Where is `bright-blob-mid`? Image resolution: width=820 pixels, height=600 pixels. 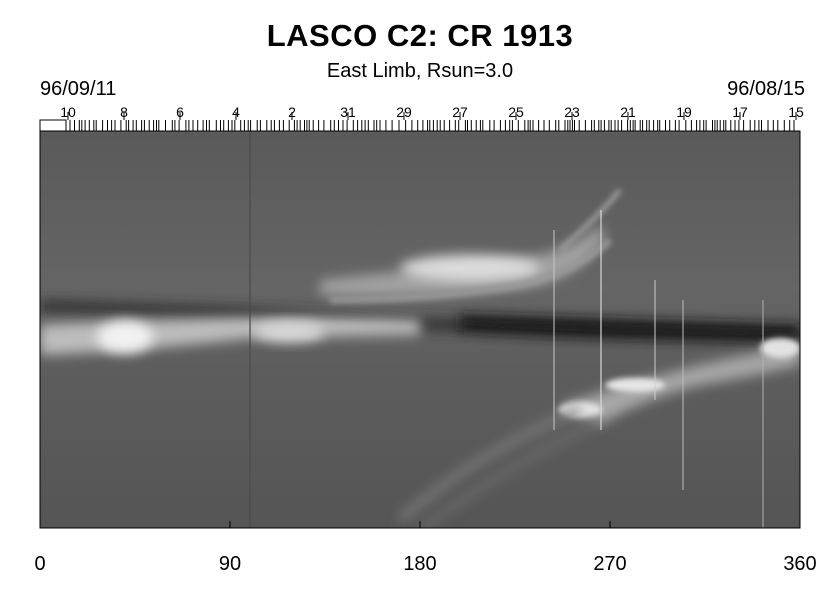 bright-blob-mid is located at coordinates (290, 332).